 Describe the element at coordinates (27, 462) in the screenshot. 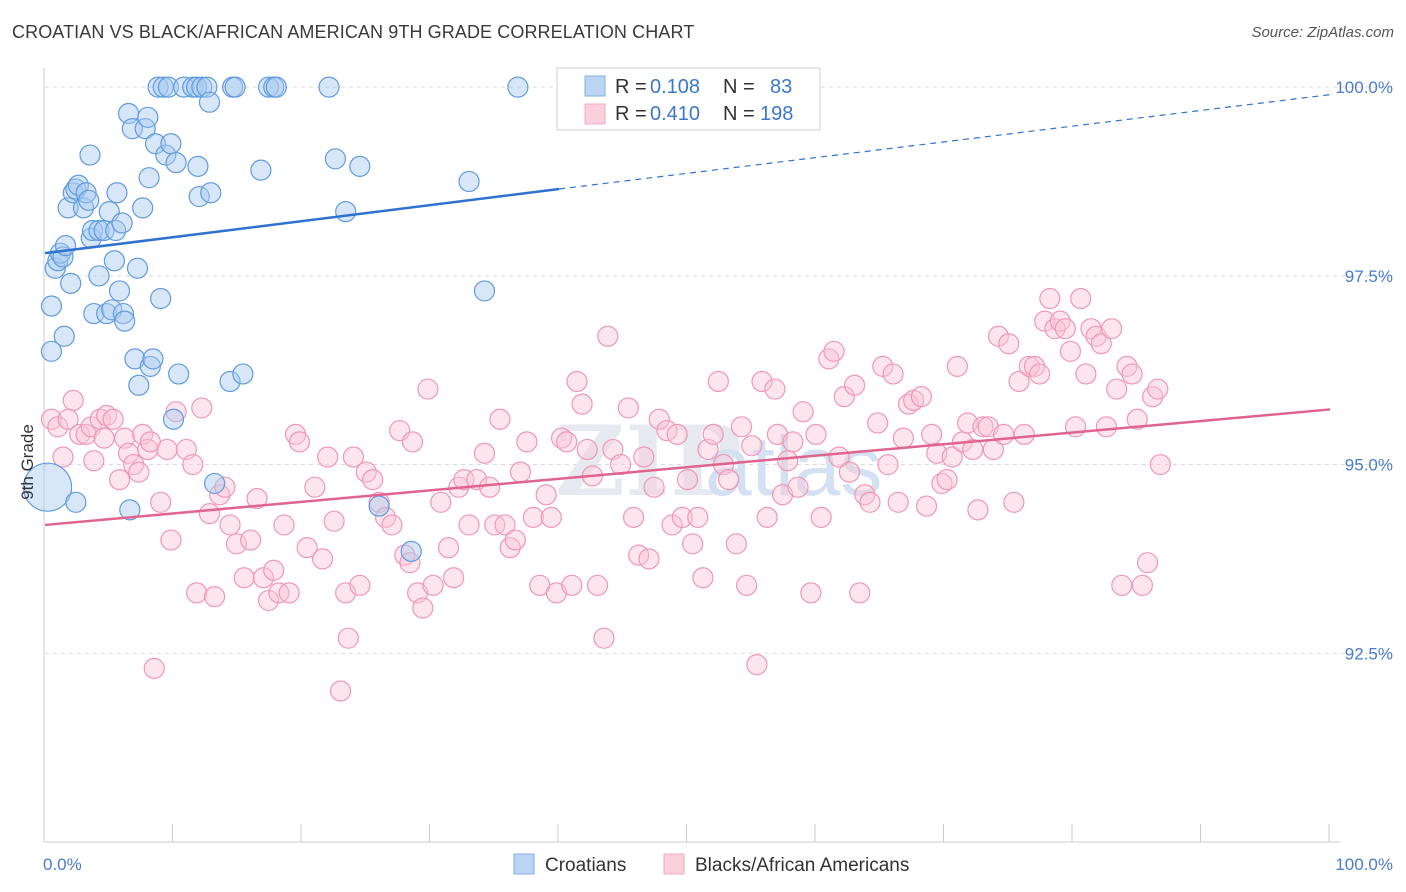

I see `y-axis-label: 9th Grade` at that location.